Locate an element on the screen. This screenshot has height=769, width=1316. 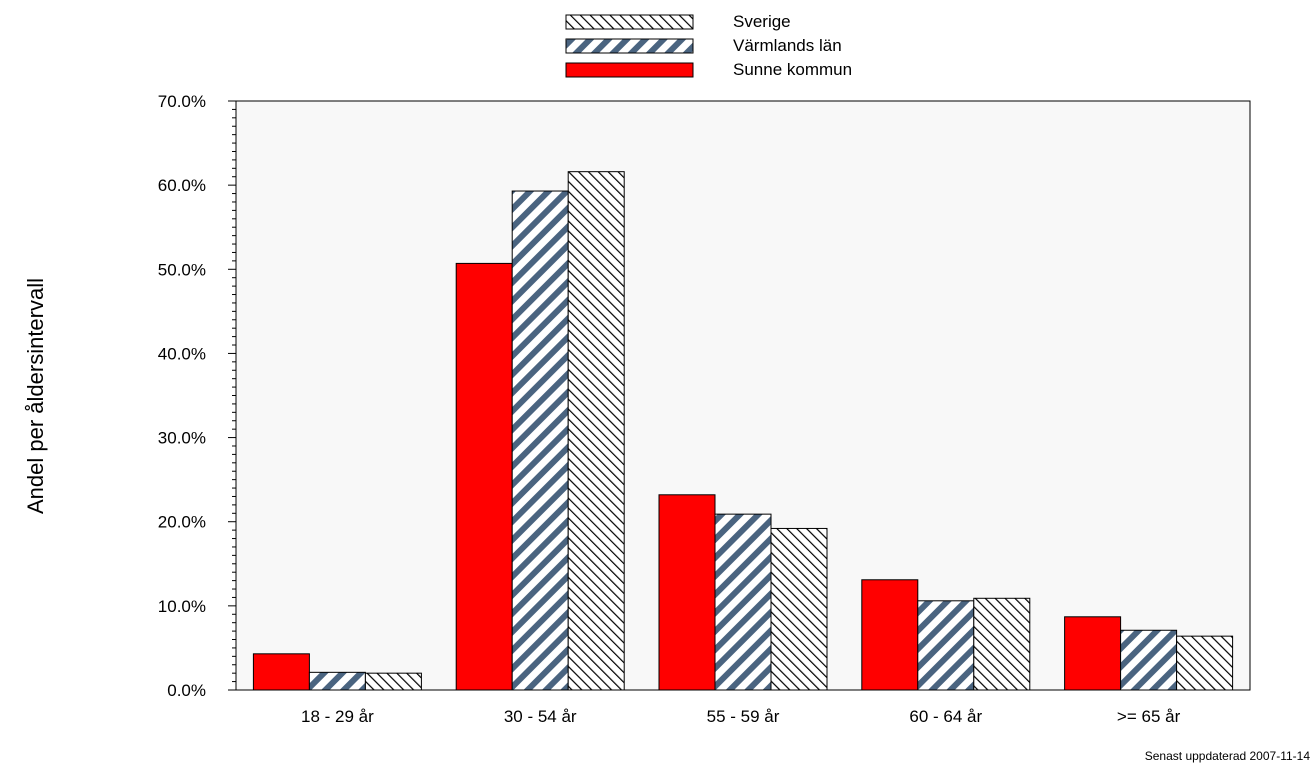
legend-swatch-varmlands-lan is located at coordinates (629, 46).